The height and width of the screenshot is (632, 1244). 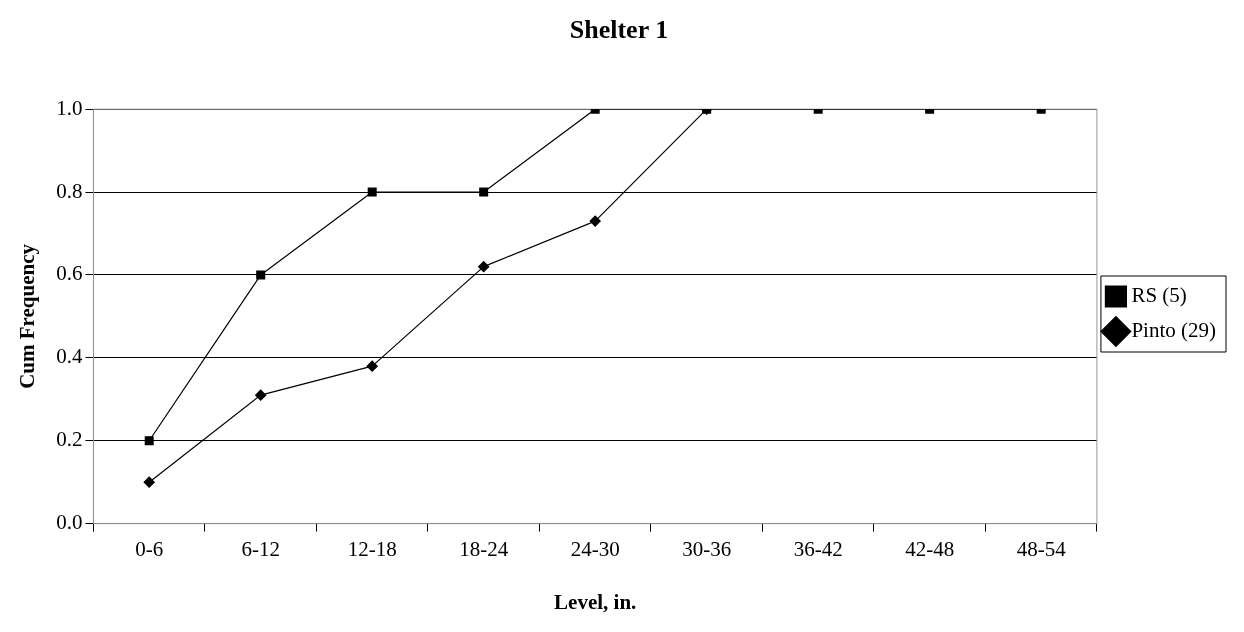 What do you see at coordinates (619, 30) in the screenshot?
I see `chart-title: Shelter 1` at bounding box center [619, 30].